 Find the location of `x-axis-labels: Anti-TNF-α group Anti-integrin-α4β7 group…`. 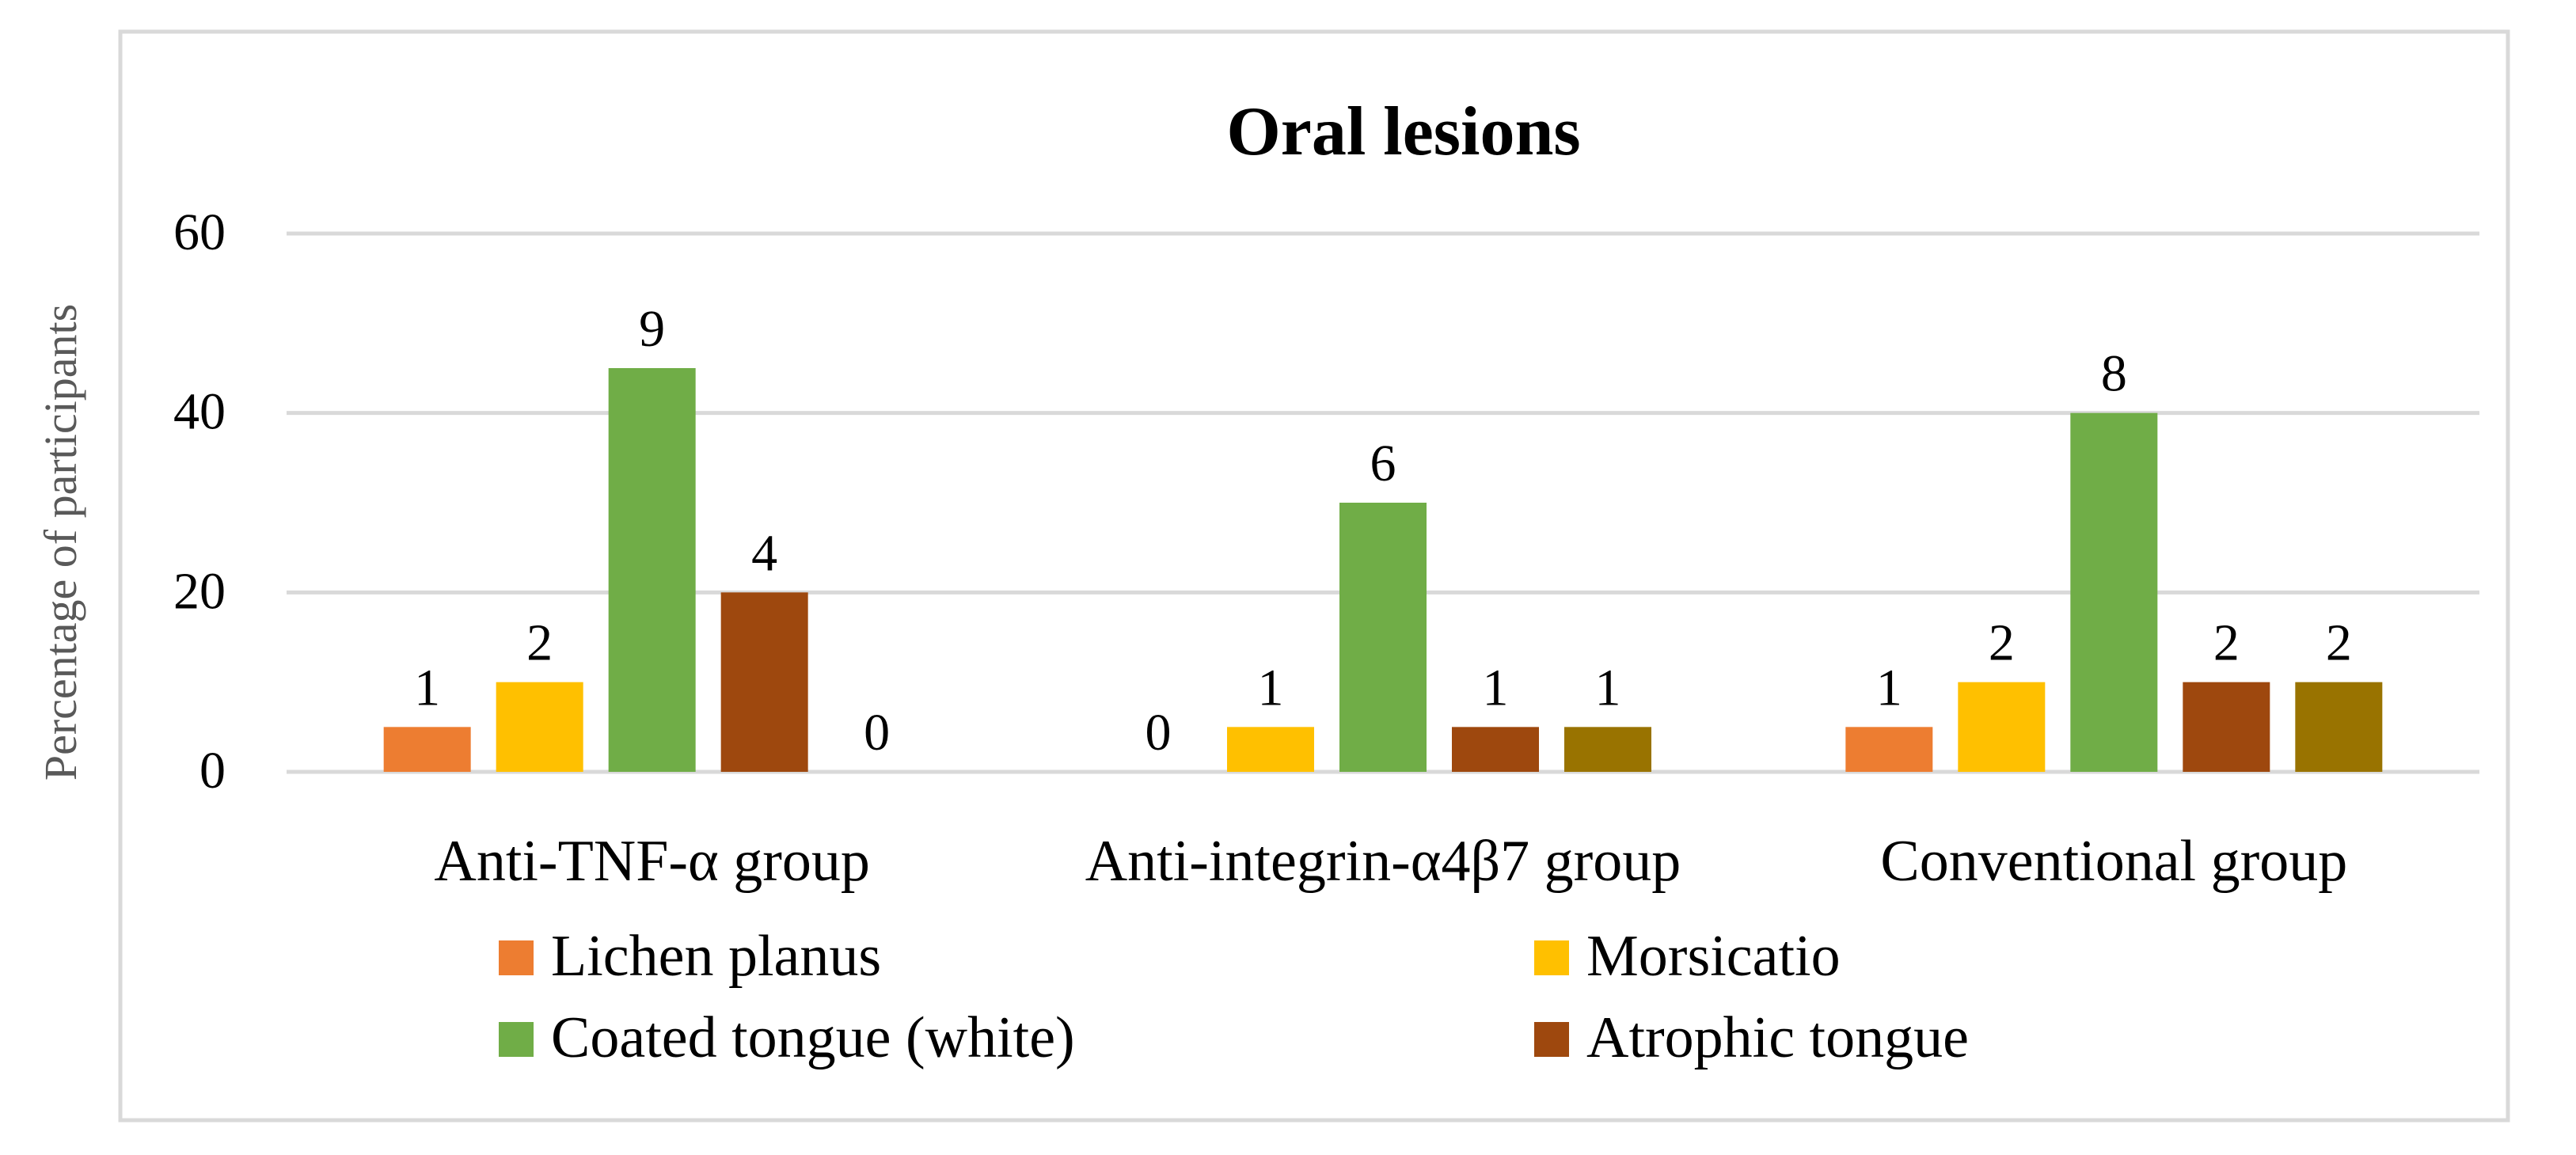

x-axis-labels: Anti-TNF-α group Anti-integrin-α4β7 group… is located at coordinates (1391, 861).